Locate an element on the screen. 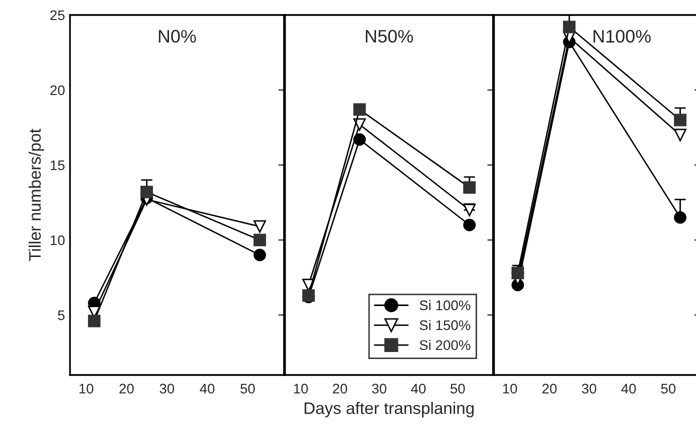 This screenshot has height=426, width=696. x-axis-title: Days after transplaning is located at coordinates (389, 410).